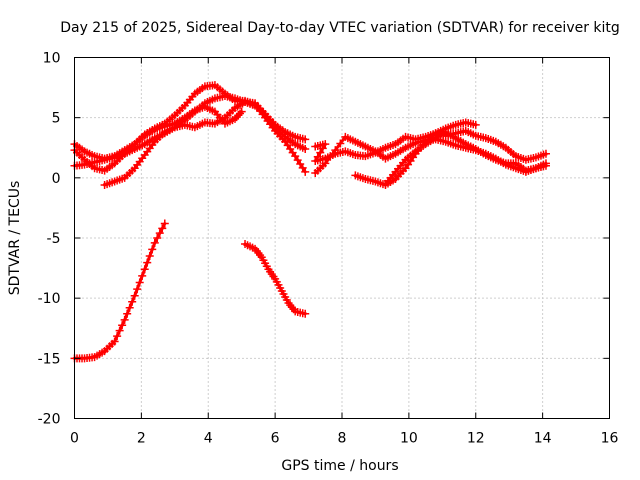  What do you see at coordinates (205, 144) in the screenshot?
I see `series-track-f` at bounding box center [205, 144].